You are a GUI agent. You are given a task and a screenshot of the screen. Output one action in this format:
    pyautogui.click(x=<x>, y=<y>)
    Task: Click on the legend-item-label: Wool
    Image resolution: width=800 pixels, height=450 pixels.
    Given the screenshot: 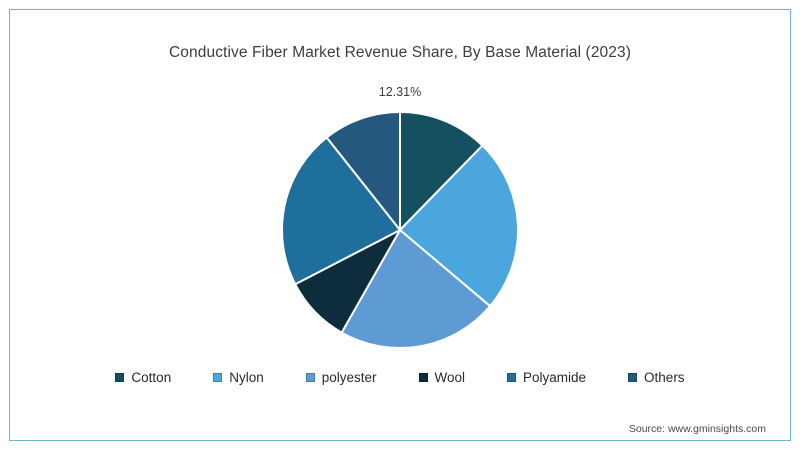 What is the action you would take?
    pyautogui.click(x=450, y=377)
    